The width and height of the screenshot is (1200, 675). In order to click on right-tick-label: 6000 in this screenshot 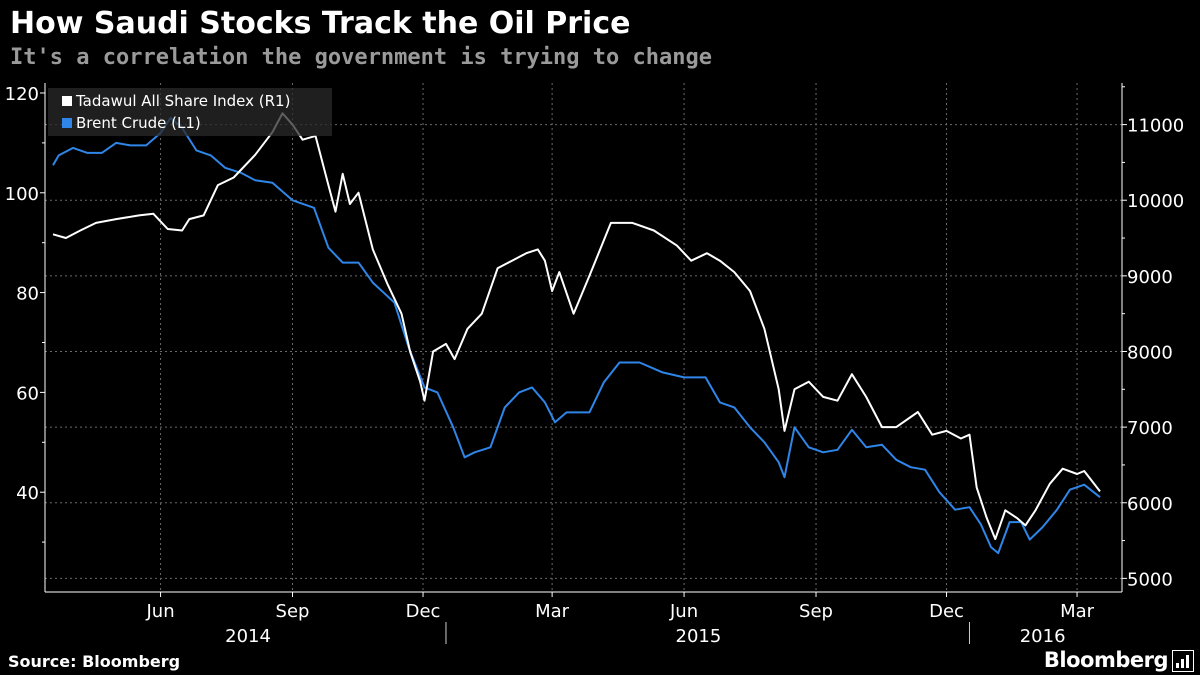, I will do `click(1150, 504)`.